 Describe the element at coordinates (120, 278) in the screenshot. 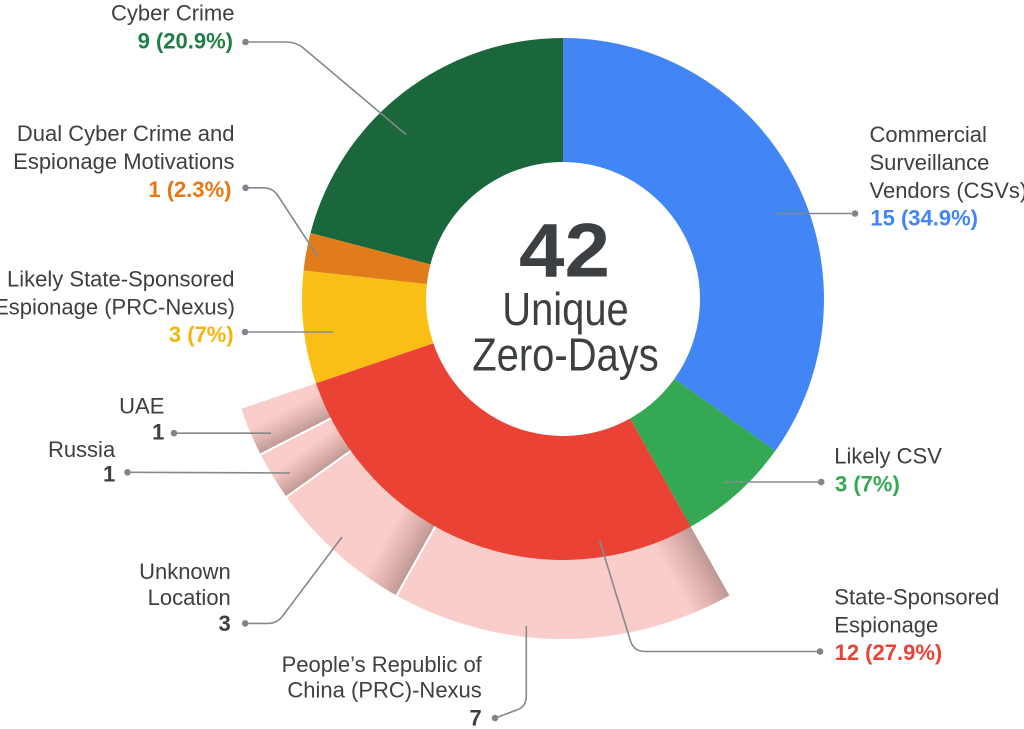

I see `svg-text: Likely State-Sponsored` at that location.